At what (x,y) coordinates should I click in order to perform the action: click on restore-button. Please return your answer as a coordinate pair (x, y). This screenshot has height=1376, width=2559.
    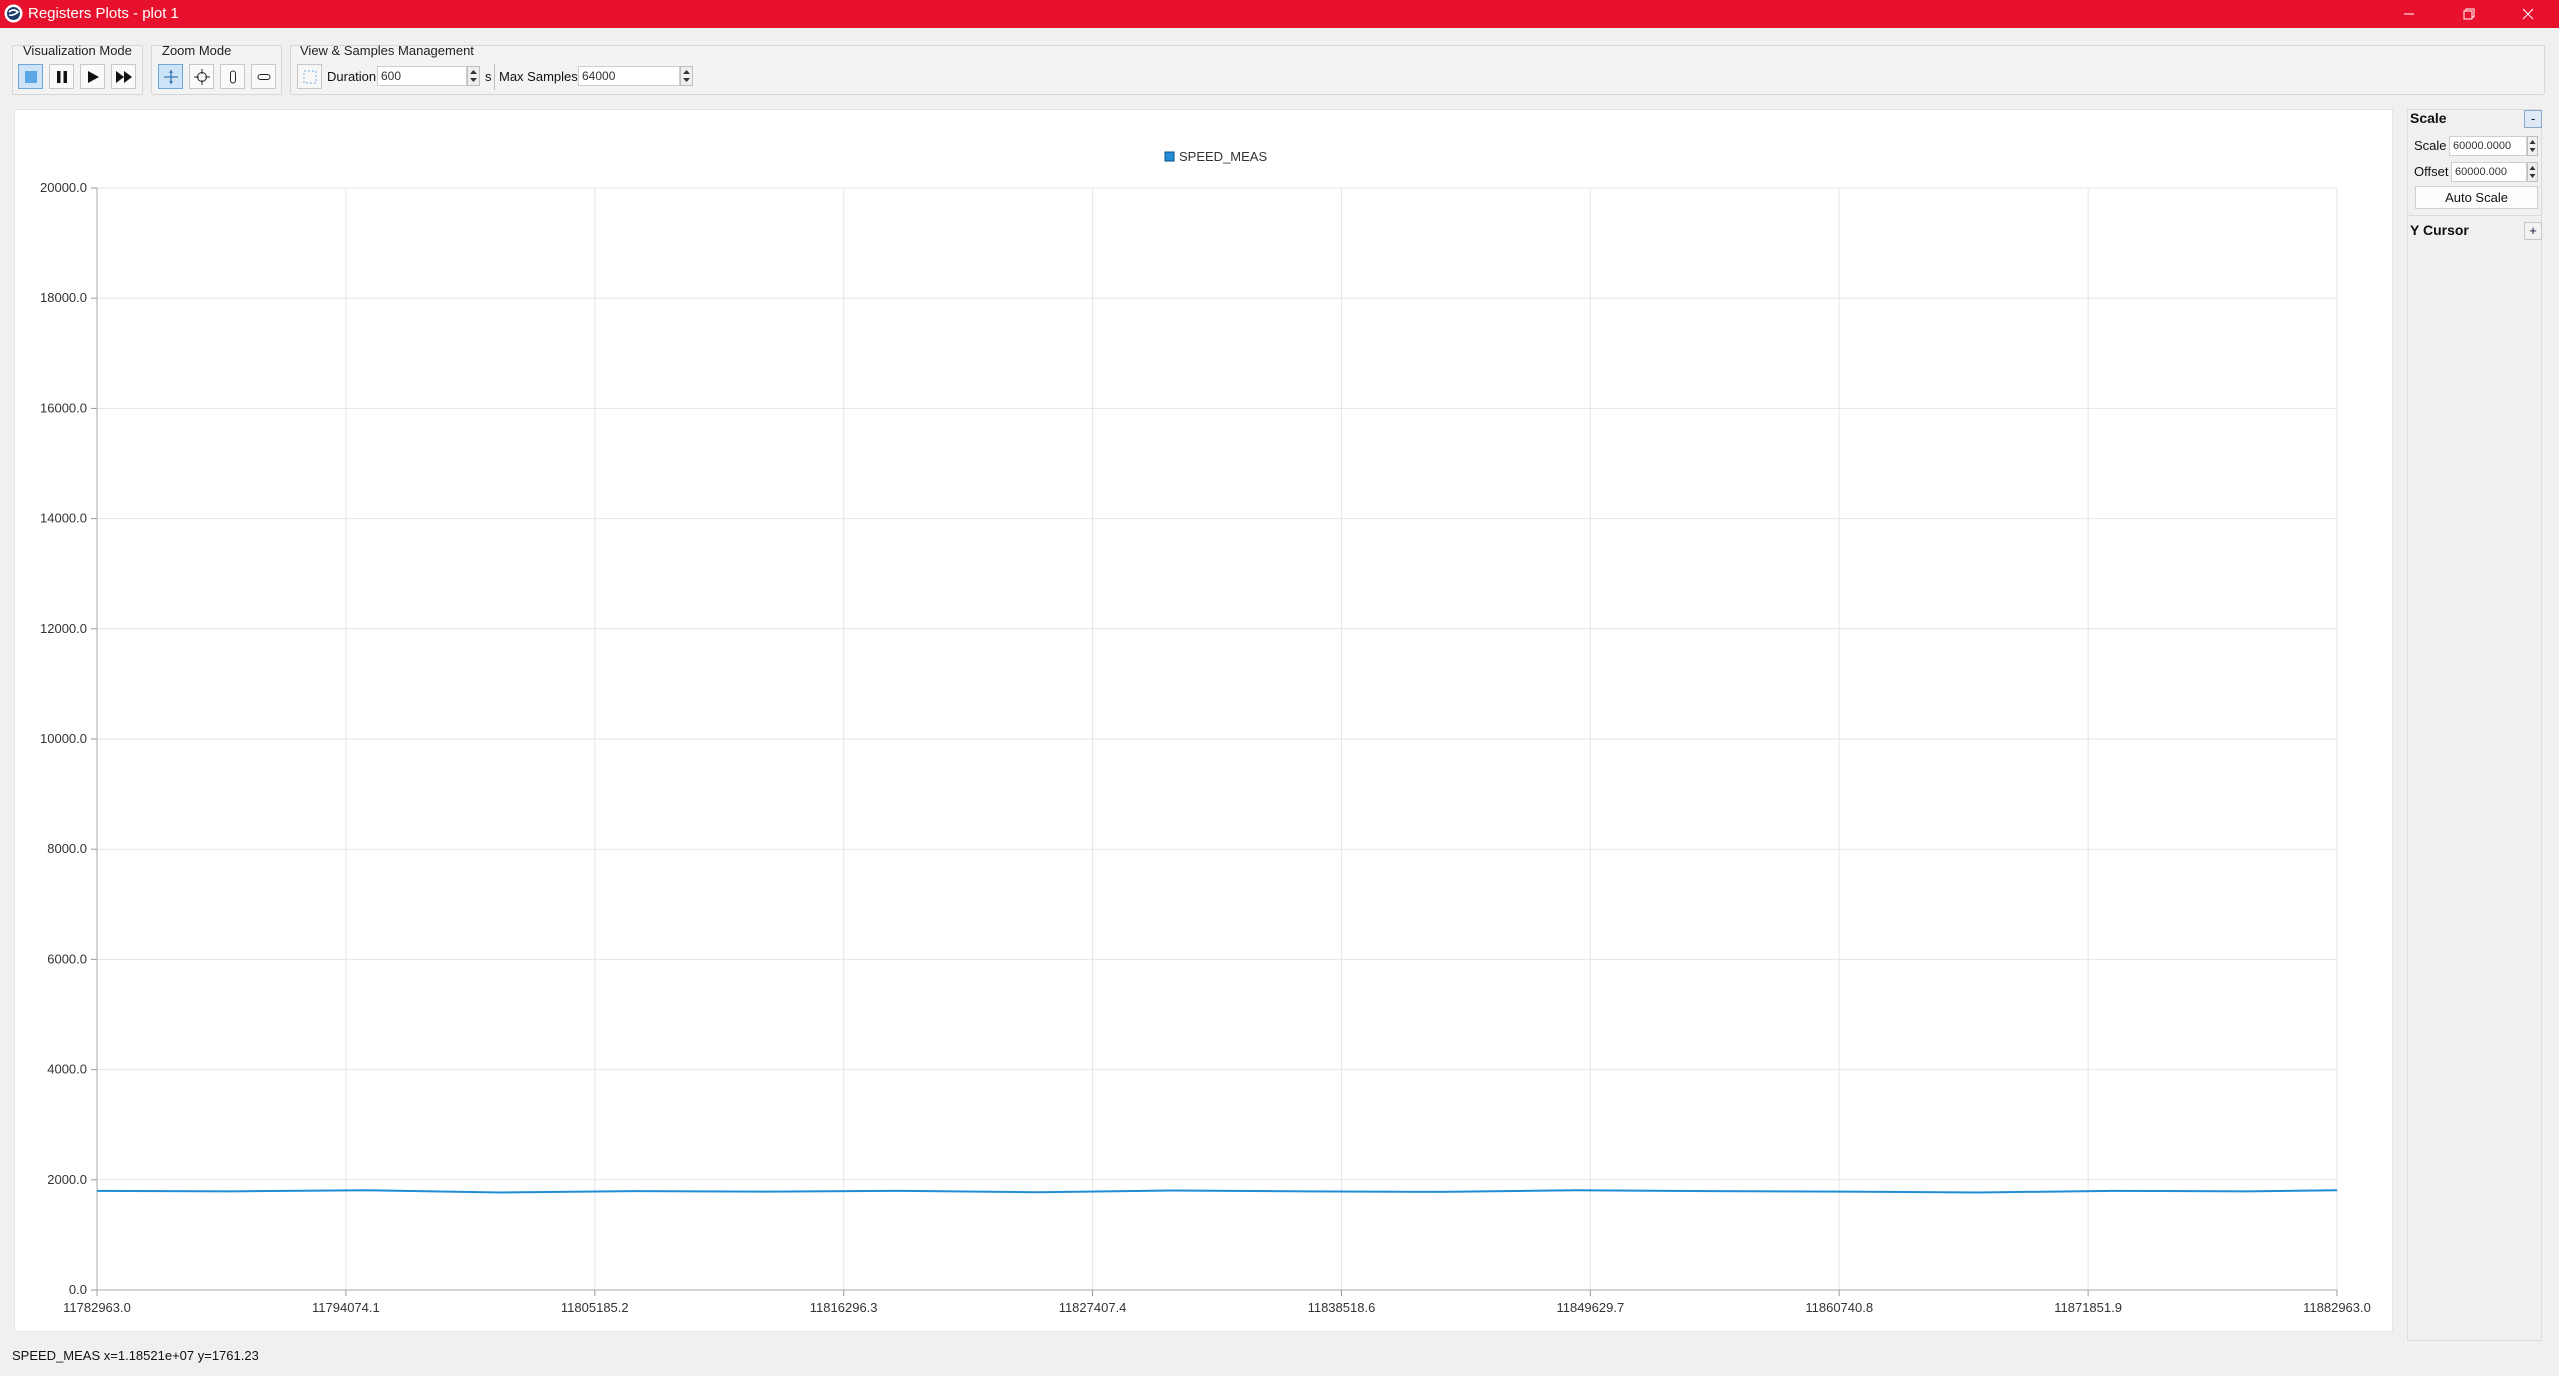
    Looking at the image, I should click on (2469, 14).